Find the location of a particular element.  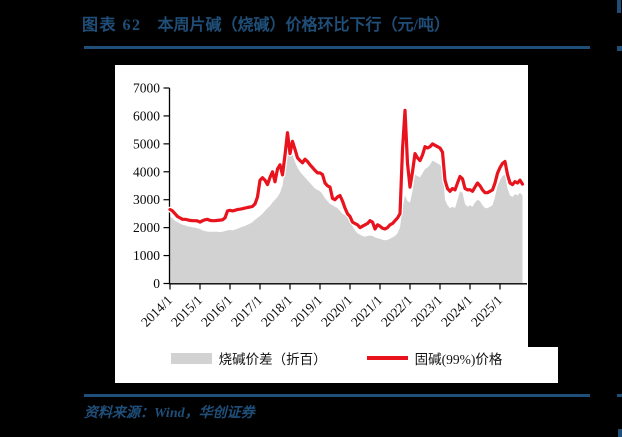

legend-item-line: 固碱(99%)价格 is located at coordinates (434, 358).